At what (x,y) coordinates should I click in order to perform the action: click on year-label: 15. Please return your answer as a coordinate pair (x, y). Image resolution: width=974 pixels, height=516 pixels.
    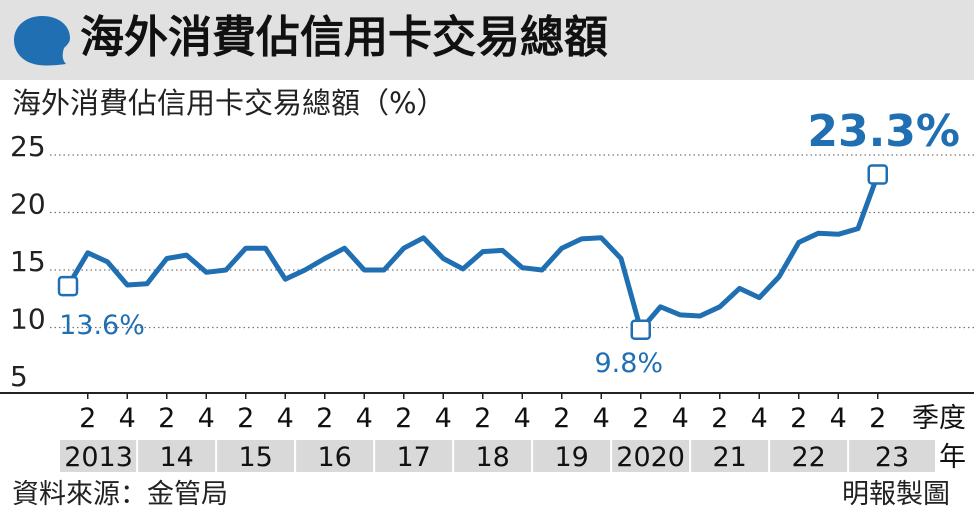
    Looking at the image, I should click on (255, 457).